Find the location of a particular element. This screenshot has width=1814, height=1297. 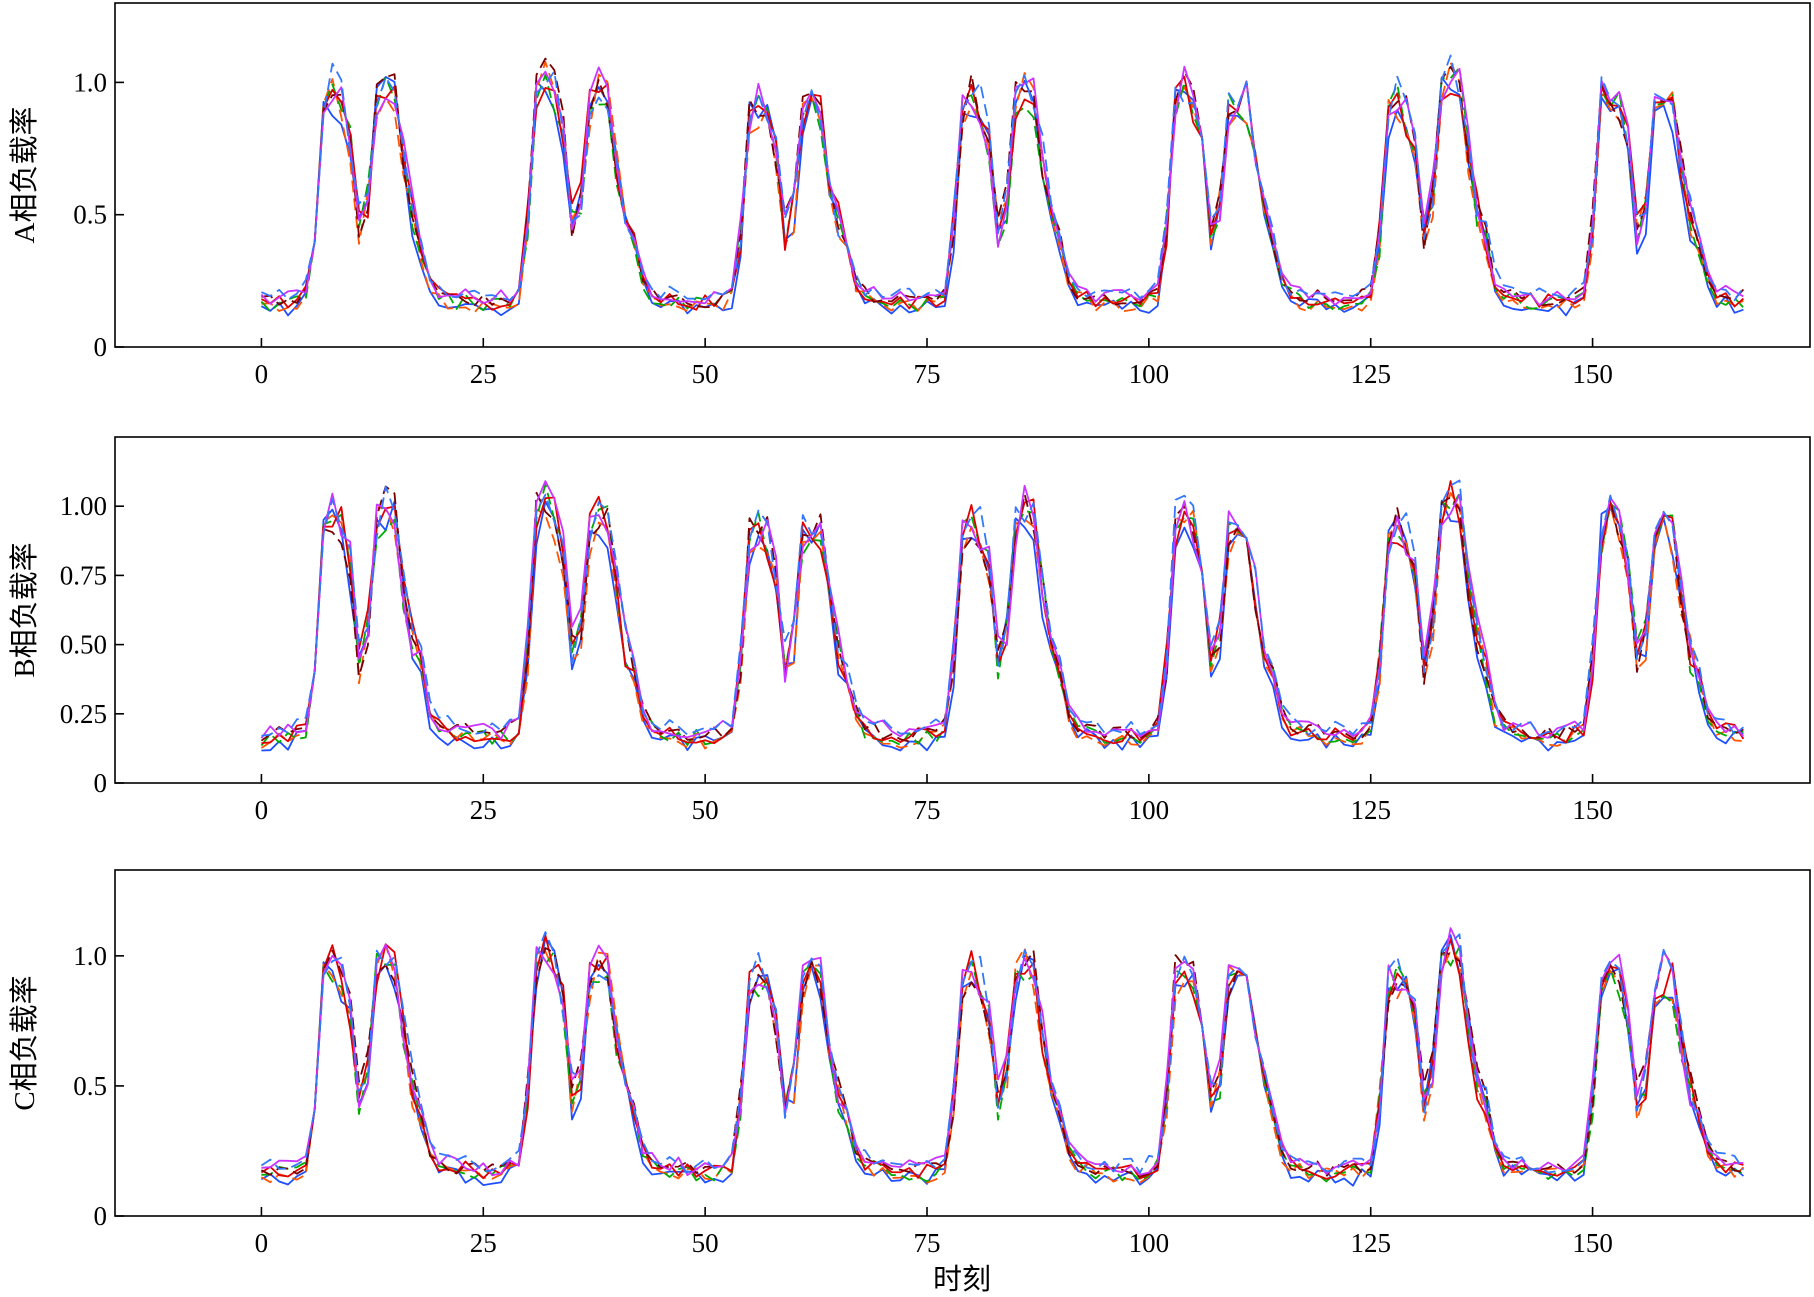

panel-b-ylabel: B相负载率 is located at coordinates (24, 609).